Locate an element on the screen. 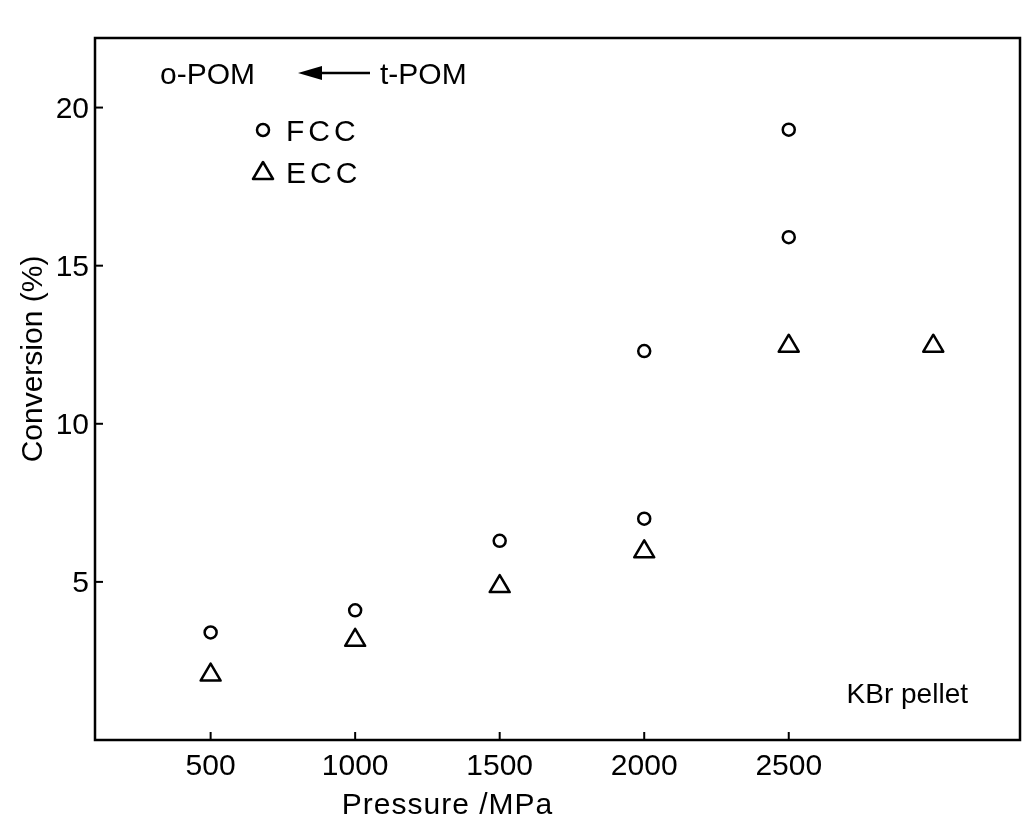  x-tick-label: 1500 is located at coordinates (500, 764).